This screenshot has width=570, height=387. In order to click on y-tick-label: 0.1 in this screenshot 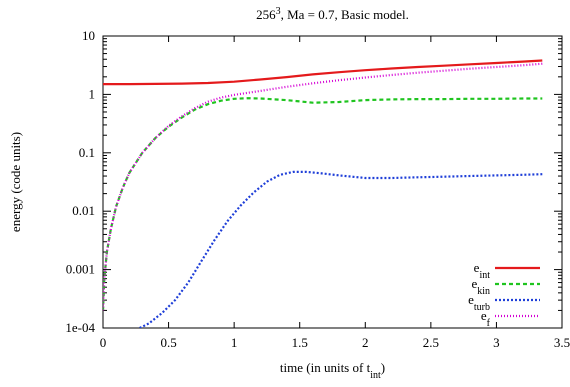, I will do `click(87, 152)`.